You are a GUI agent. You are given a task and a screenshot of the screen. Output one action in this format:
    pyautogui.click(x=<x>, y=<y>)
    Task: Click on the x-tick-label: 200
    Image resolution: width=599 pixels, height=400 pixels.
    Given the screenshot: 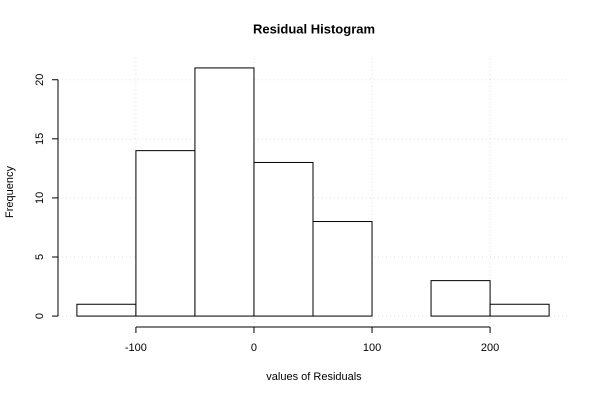 What is the action you would take?
    pyautogui.click(x=490, y=348)
    